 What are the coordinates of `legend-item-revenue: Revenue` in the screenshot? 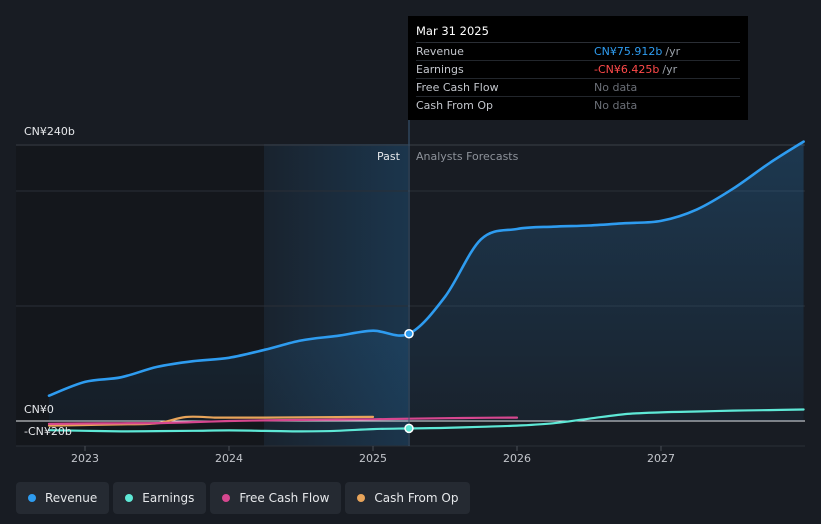 It's located at (63, 498).